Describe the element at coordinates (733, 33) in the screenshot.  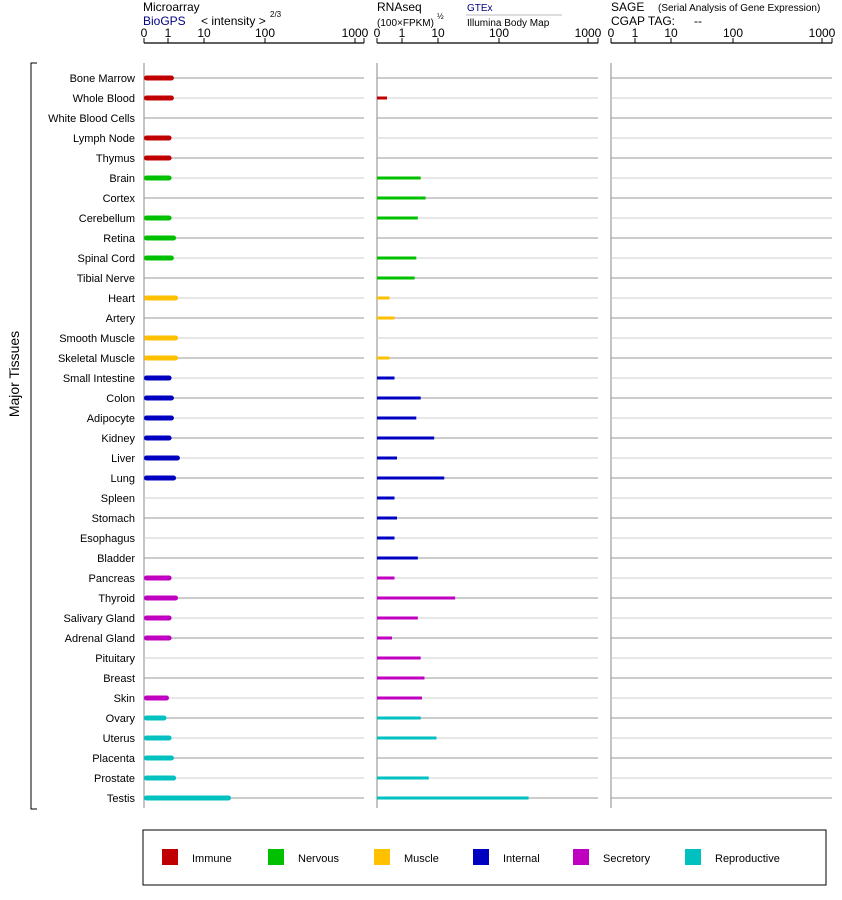
I see `sage-tick-label: 100` at that location.